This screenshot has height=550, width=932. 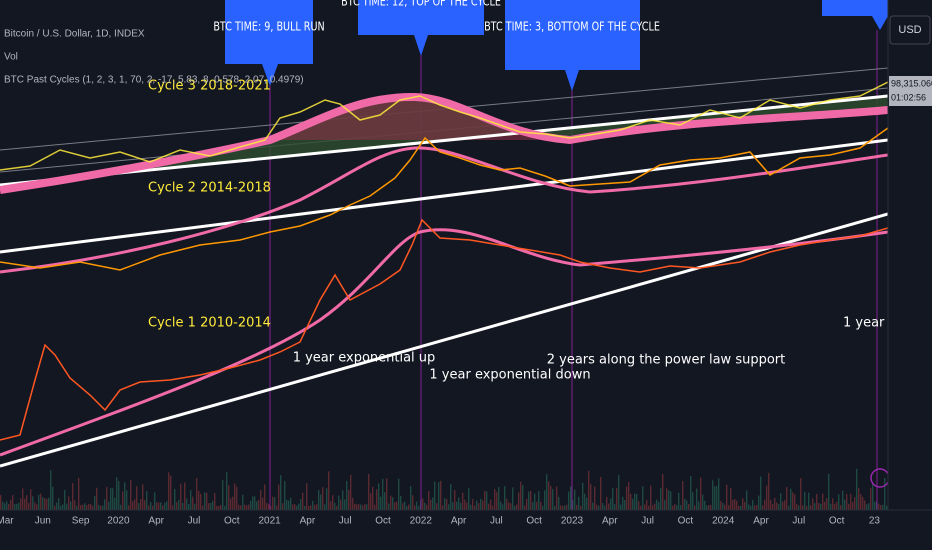 What do you see at coordinates (421, 521) in the screenshot?
I see `time-tick-label: 2022` at bounding box center [421, 521].